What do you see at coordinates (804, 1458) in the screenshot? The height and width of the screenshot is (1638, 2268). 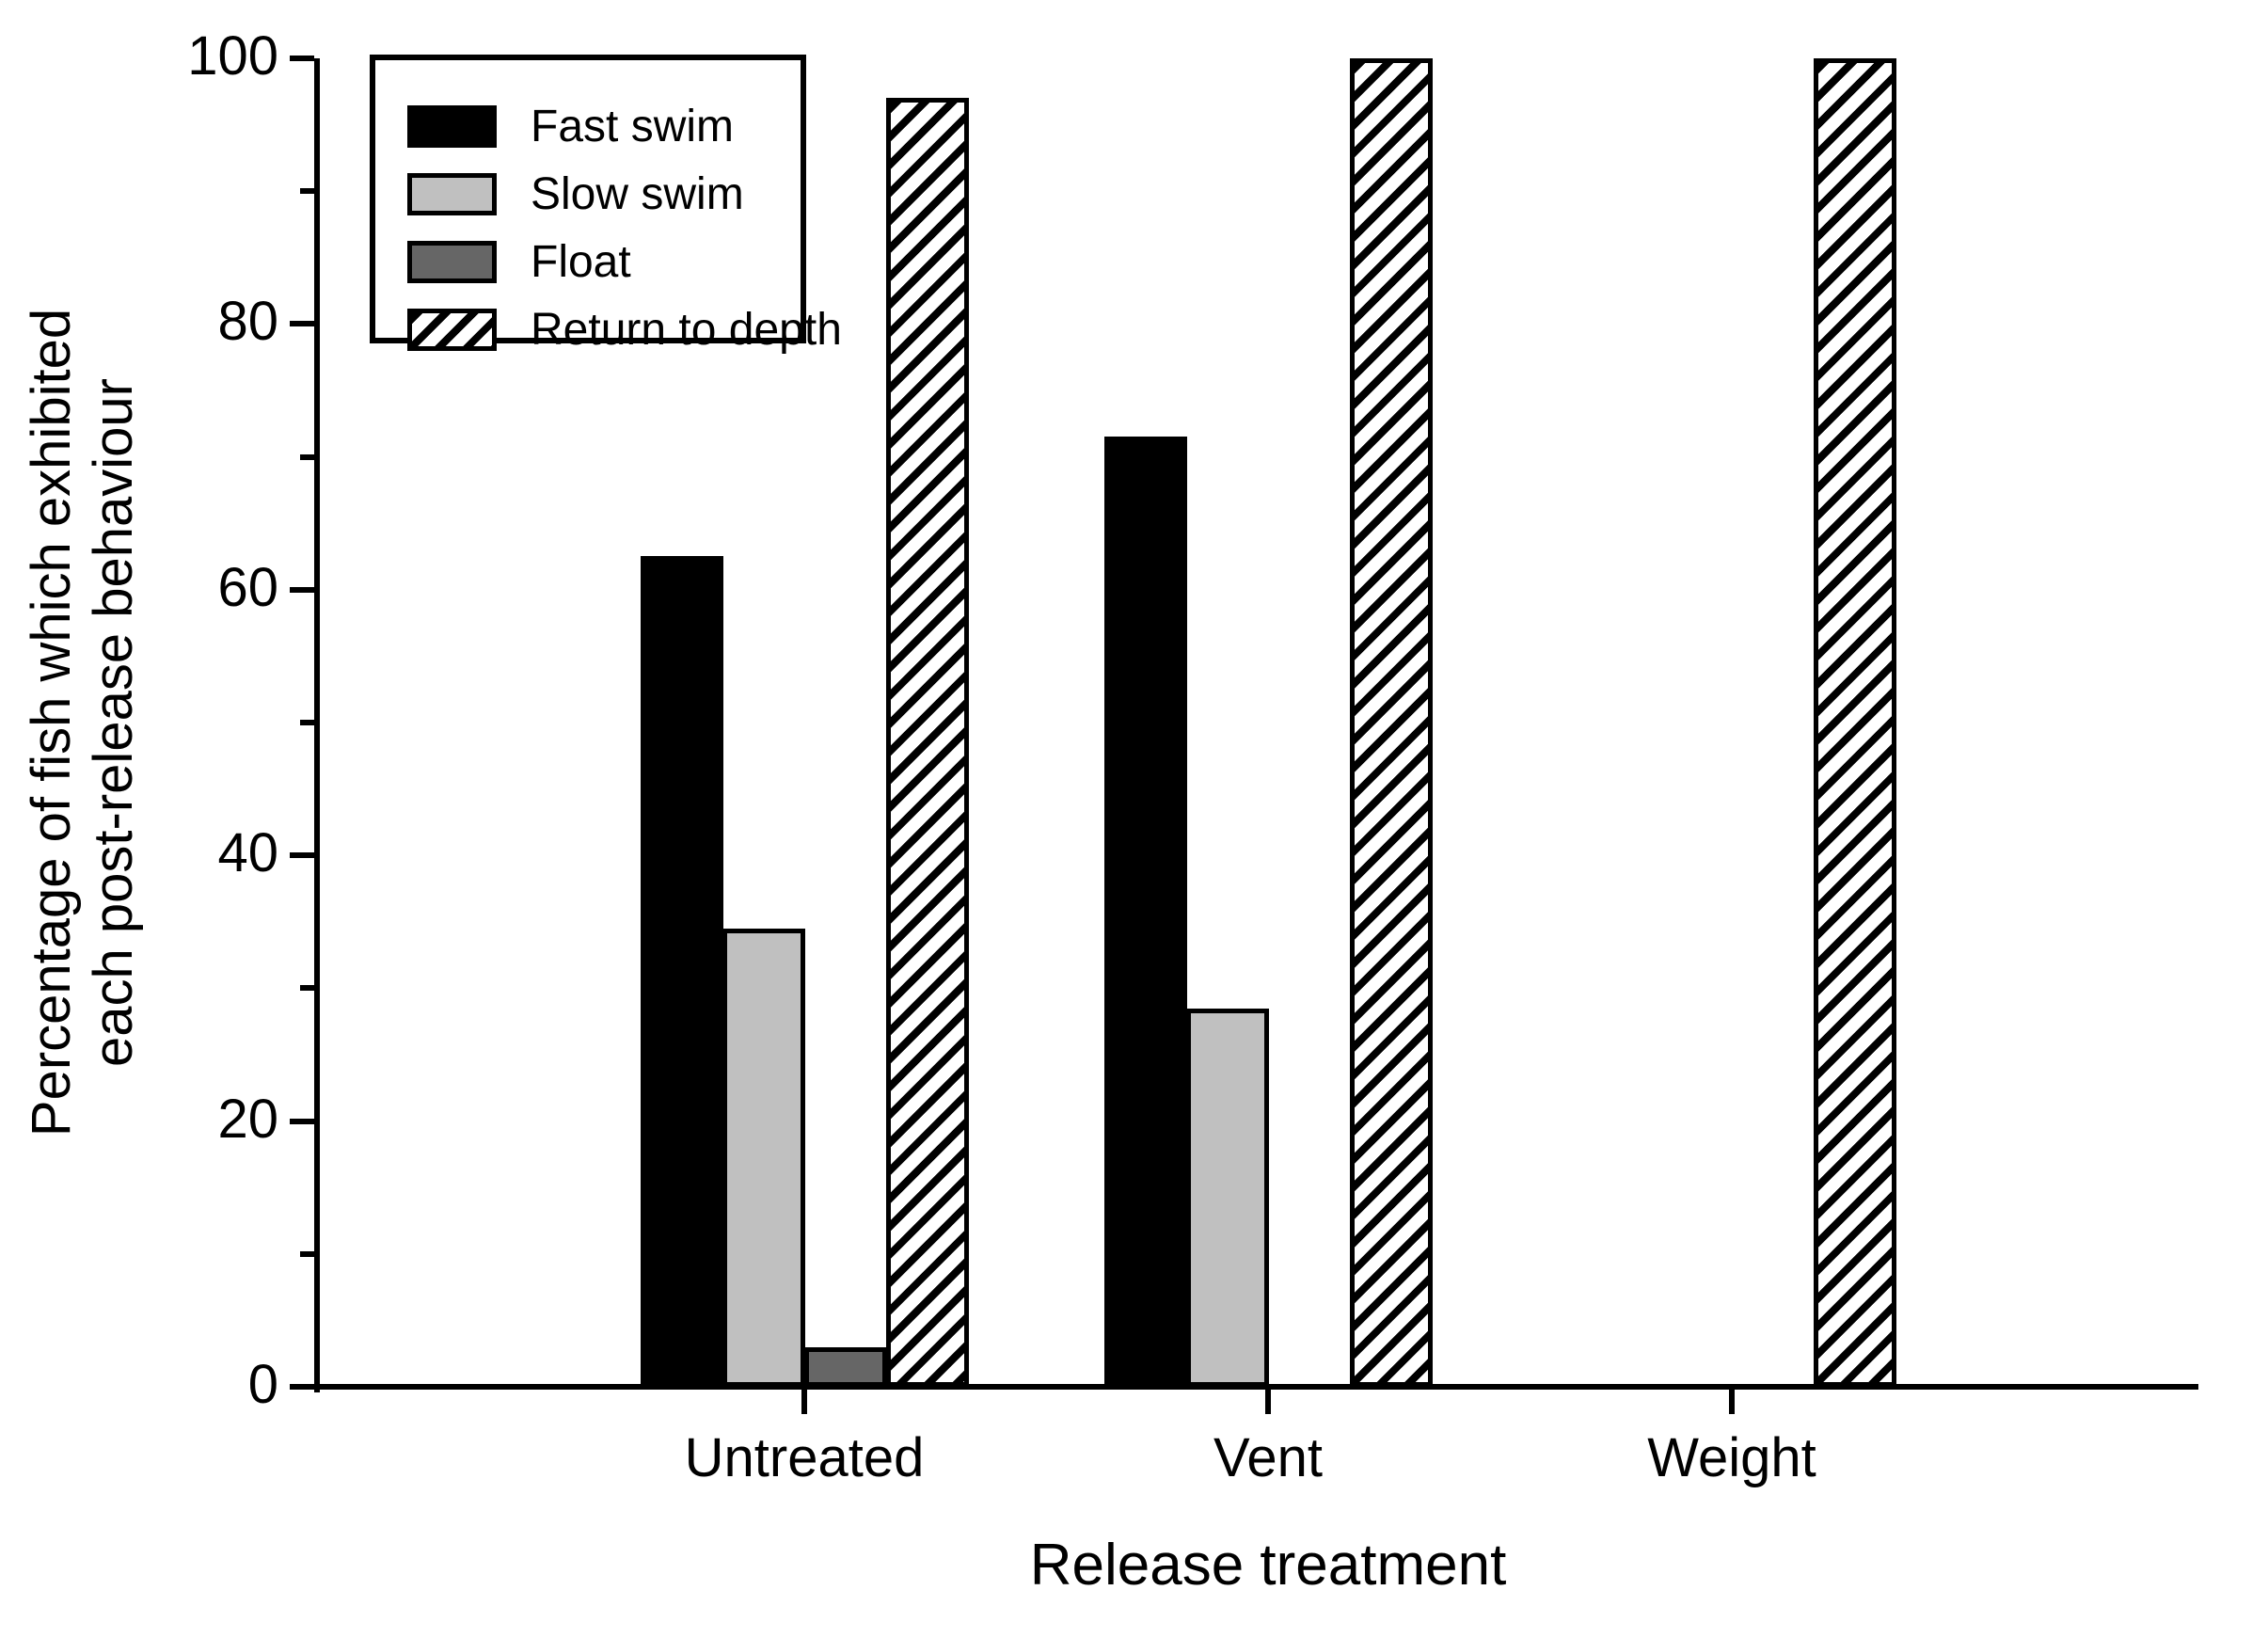 I see `x-axis-category-label-untreated: Untreated` at bounding box center [804, 1458].